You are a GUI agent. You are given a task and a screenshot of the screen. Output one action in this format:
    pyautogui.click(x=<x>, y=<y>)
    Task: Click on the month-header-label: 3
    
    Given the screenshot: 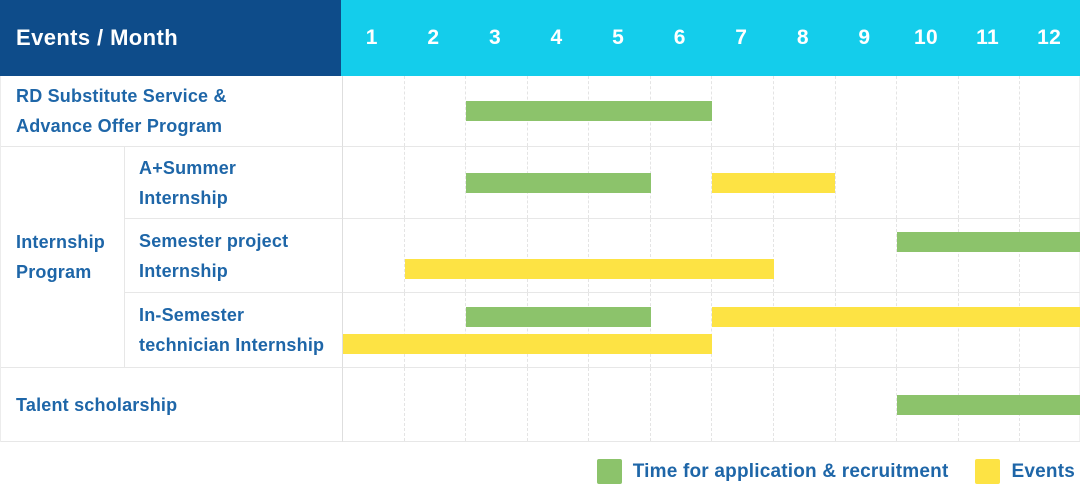 What is the action you would take?
    pyautogui.click(x=494, y=37)
    